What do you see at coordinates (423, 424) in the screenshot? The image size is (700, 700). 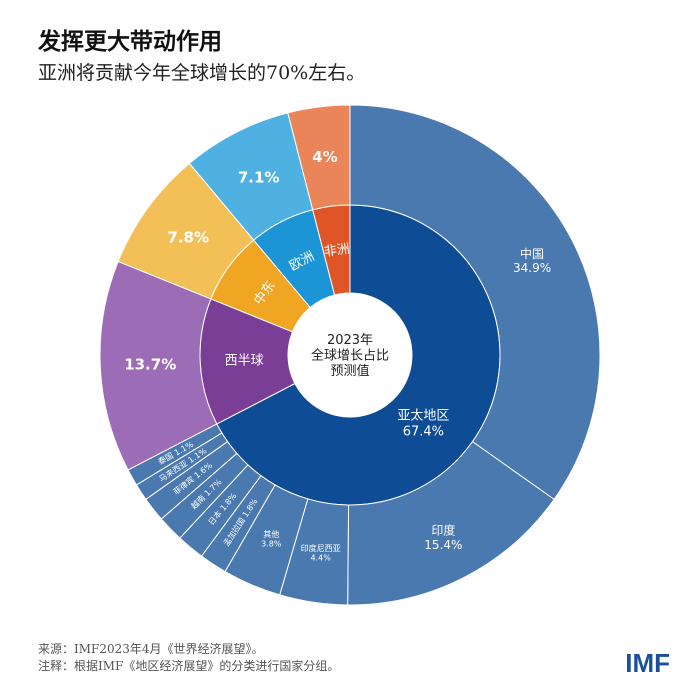 I see `inner-label-0: 亚太地区 67.4%` at bounding box center [423, 424].